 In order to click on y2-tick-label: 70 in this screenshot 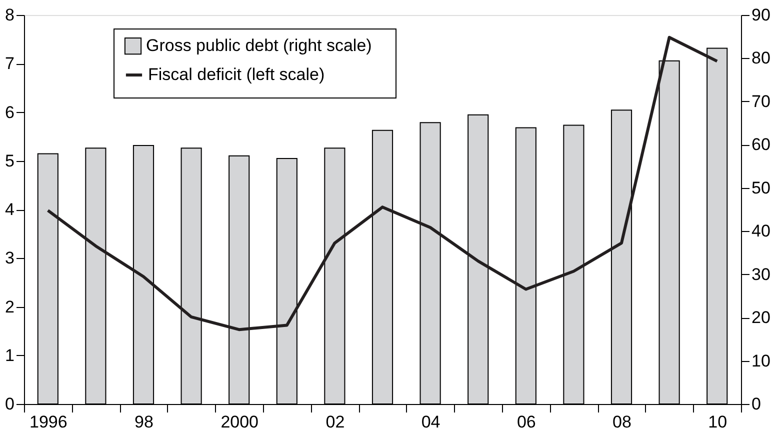, I will do `click(761, 101)`.